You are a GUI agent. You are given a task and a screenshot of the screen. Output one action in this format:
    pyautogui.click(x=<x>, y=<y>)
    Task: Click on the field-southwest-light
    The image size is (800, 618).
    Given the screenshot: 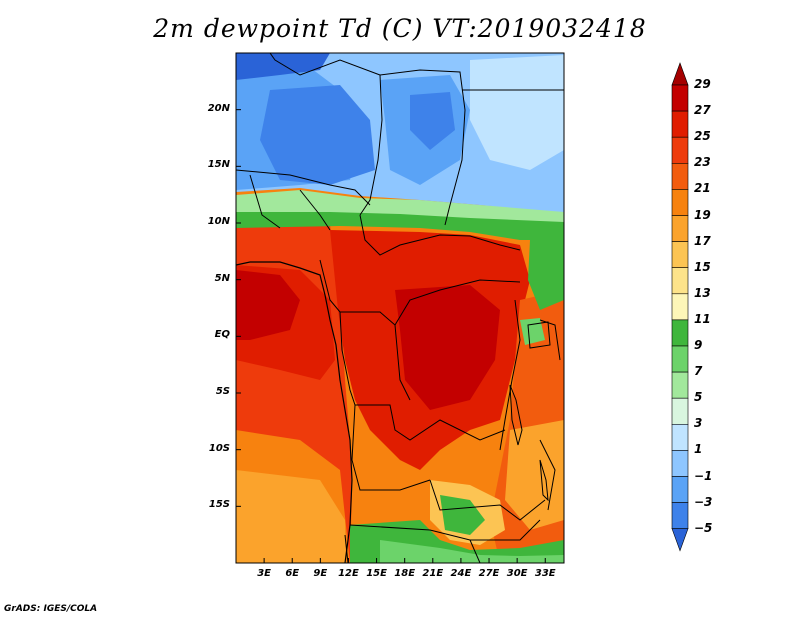 What is the action you would take?
    pyautogui.click(x=291, y=516)
    